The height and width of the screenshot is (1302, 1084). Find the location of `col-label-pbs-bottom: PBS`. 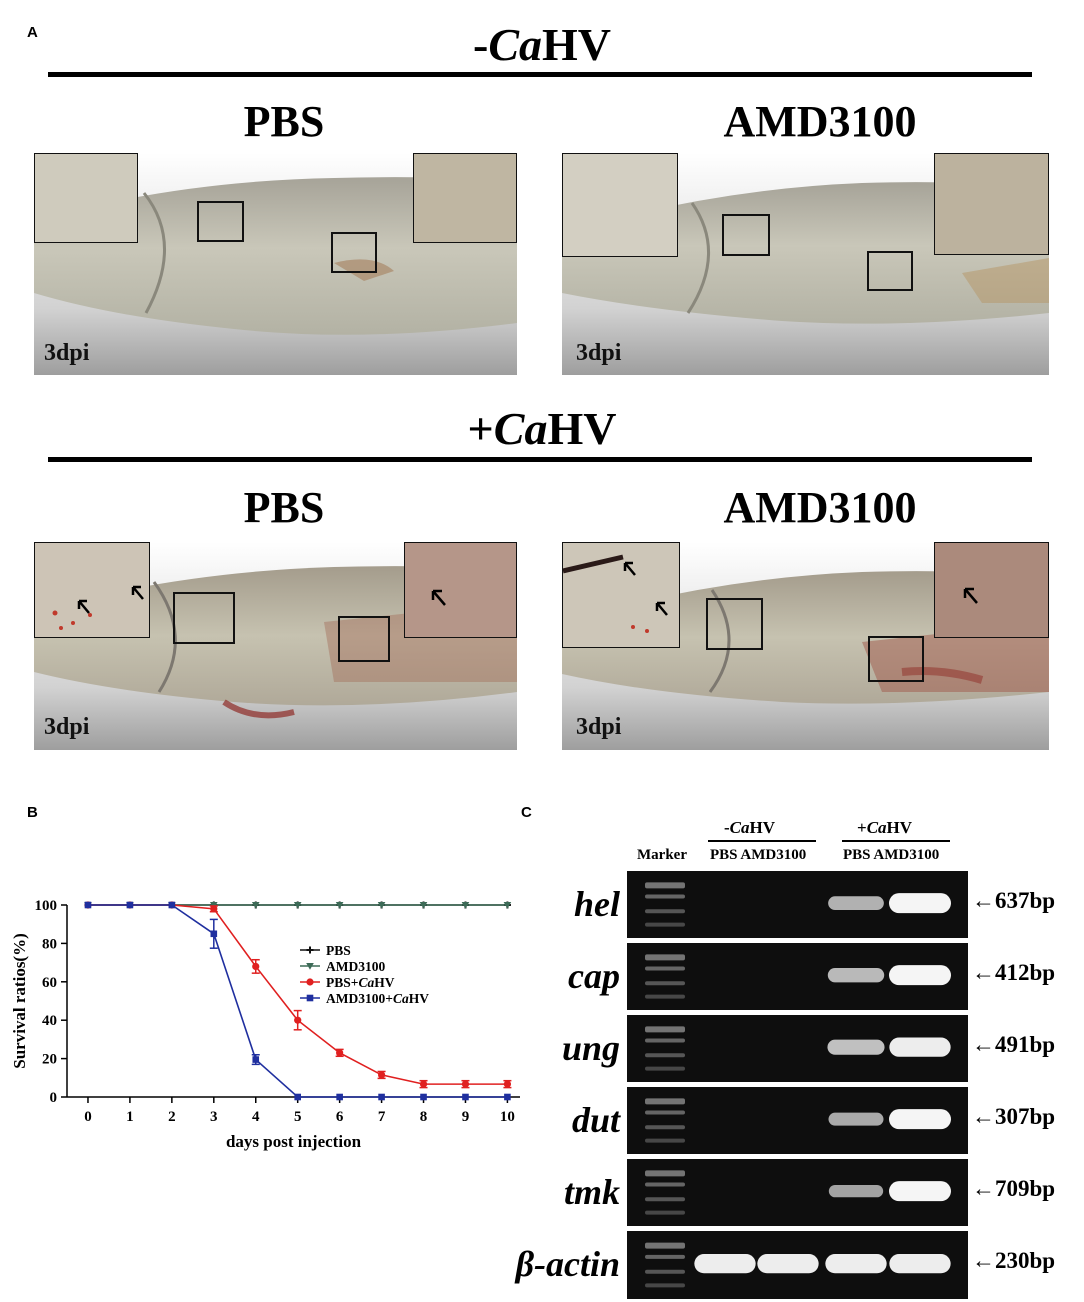

col-label-pbs-bottom: PBS is located at coordinates (284, 507).